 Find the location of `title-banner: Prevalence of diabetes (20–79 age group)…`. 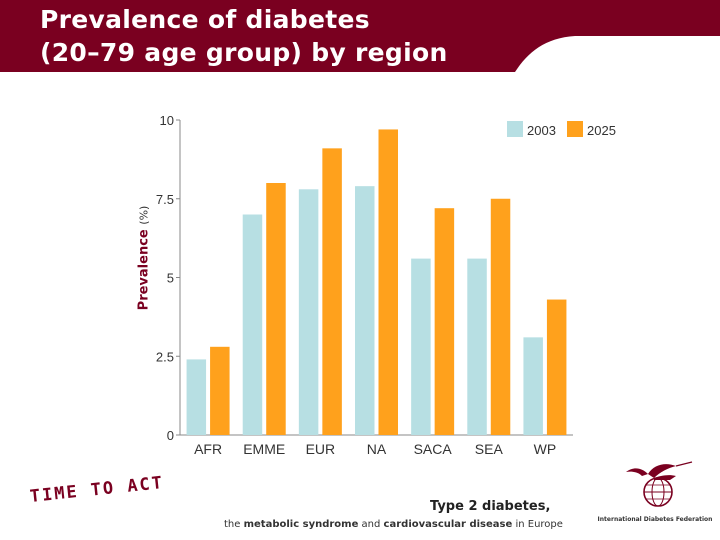

title-banner: Prevalence of diabetes (20–79 age group)… is located at coordinates (360, 36).